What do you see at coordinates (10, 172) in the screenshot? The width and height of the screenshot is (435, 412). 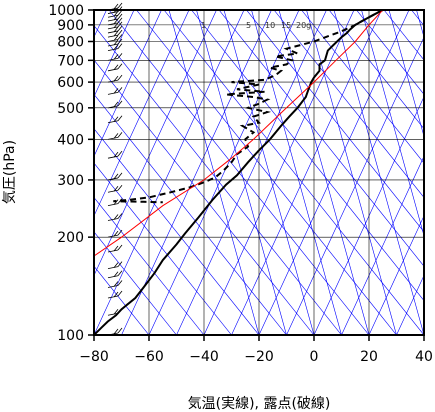 I see `y-axis-label: 気圧(hPa)` at bounding box center [10, 172].